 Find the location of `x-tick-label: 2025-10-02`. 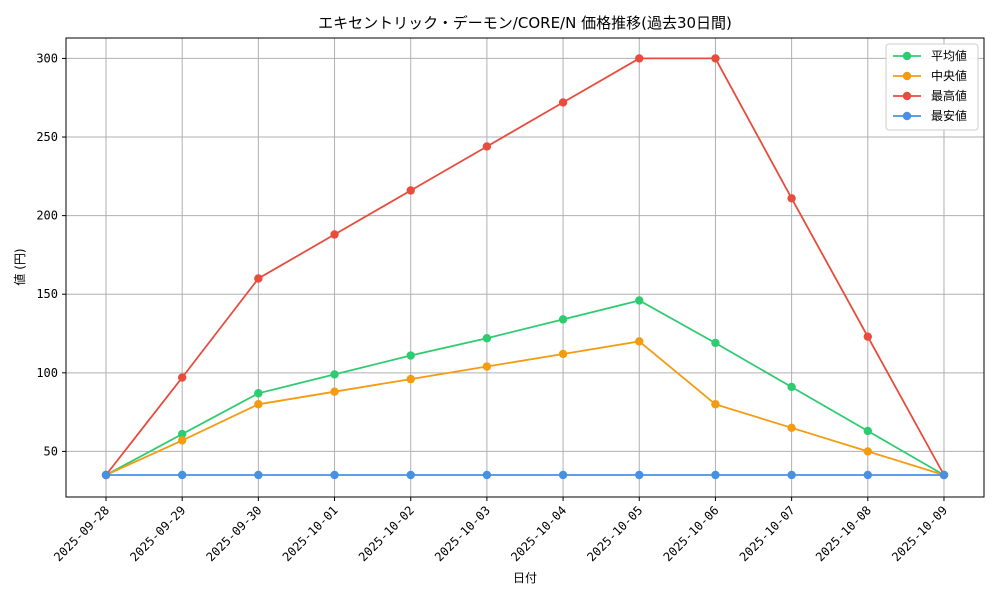

x-tick-label: 2025-10-02 is located at coordinates (386, 533).